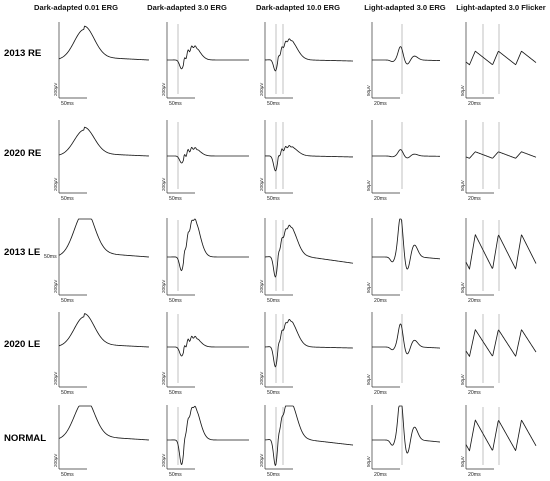 The image size is (550, 481). I want to click on row-label: 2013 LE, so click(22, 252).